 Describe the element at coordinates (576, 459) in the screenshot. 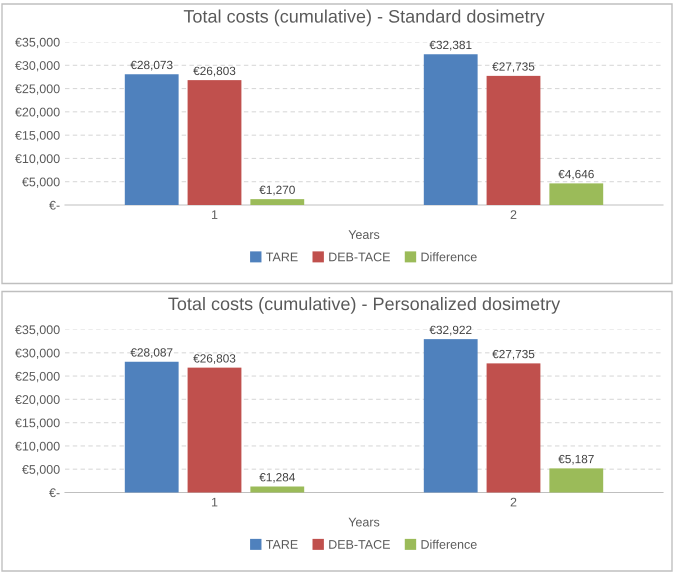

I see `data-label: €5,187` at that location.